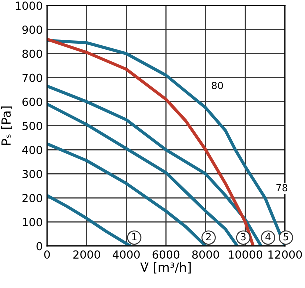 The height and width of the screenshot is (288, 305). Describe the element at coordinates (126, 255) in the screenshot. I see `x-tick-label: 4000` at that location.